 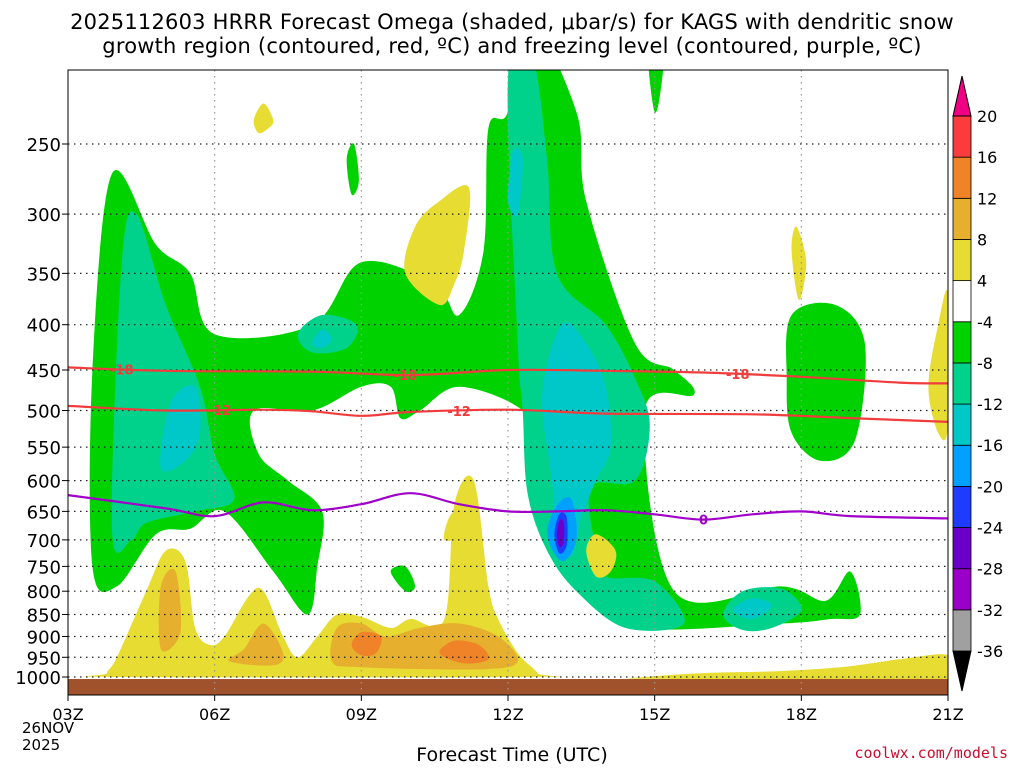 What do you see at coordinates (67, 714) in the screenshot?
I see `x-tick-label-0: 03Z` at bounding box center [67, 714].